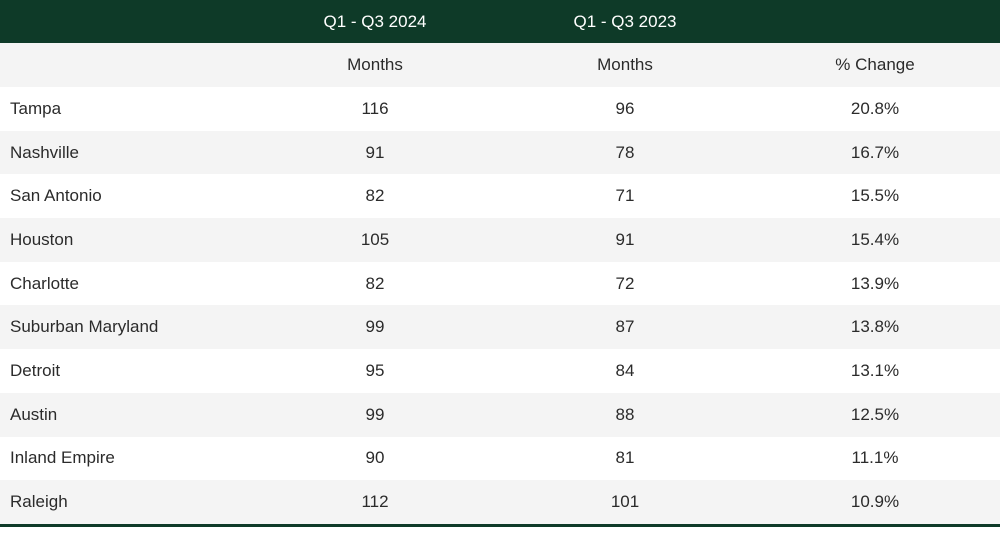  What do you see at coordinates (375, 458) in the screenshot?
I see `months-2024-cell: 90` at bounding box center [375, 458].